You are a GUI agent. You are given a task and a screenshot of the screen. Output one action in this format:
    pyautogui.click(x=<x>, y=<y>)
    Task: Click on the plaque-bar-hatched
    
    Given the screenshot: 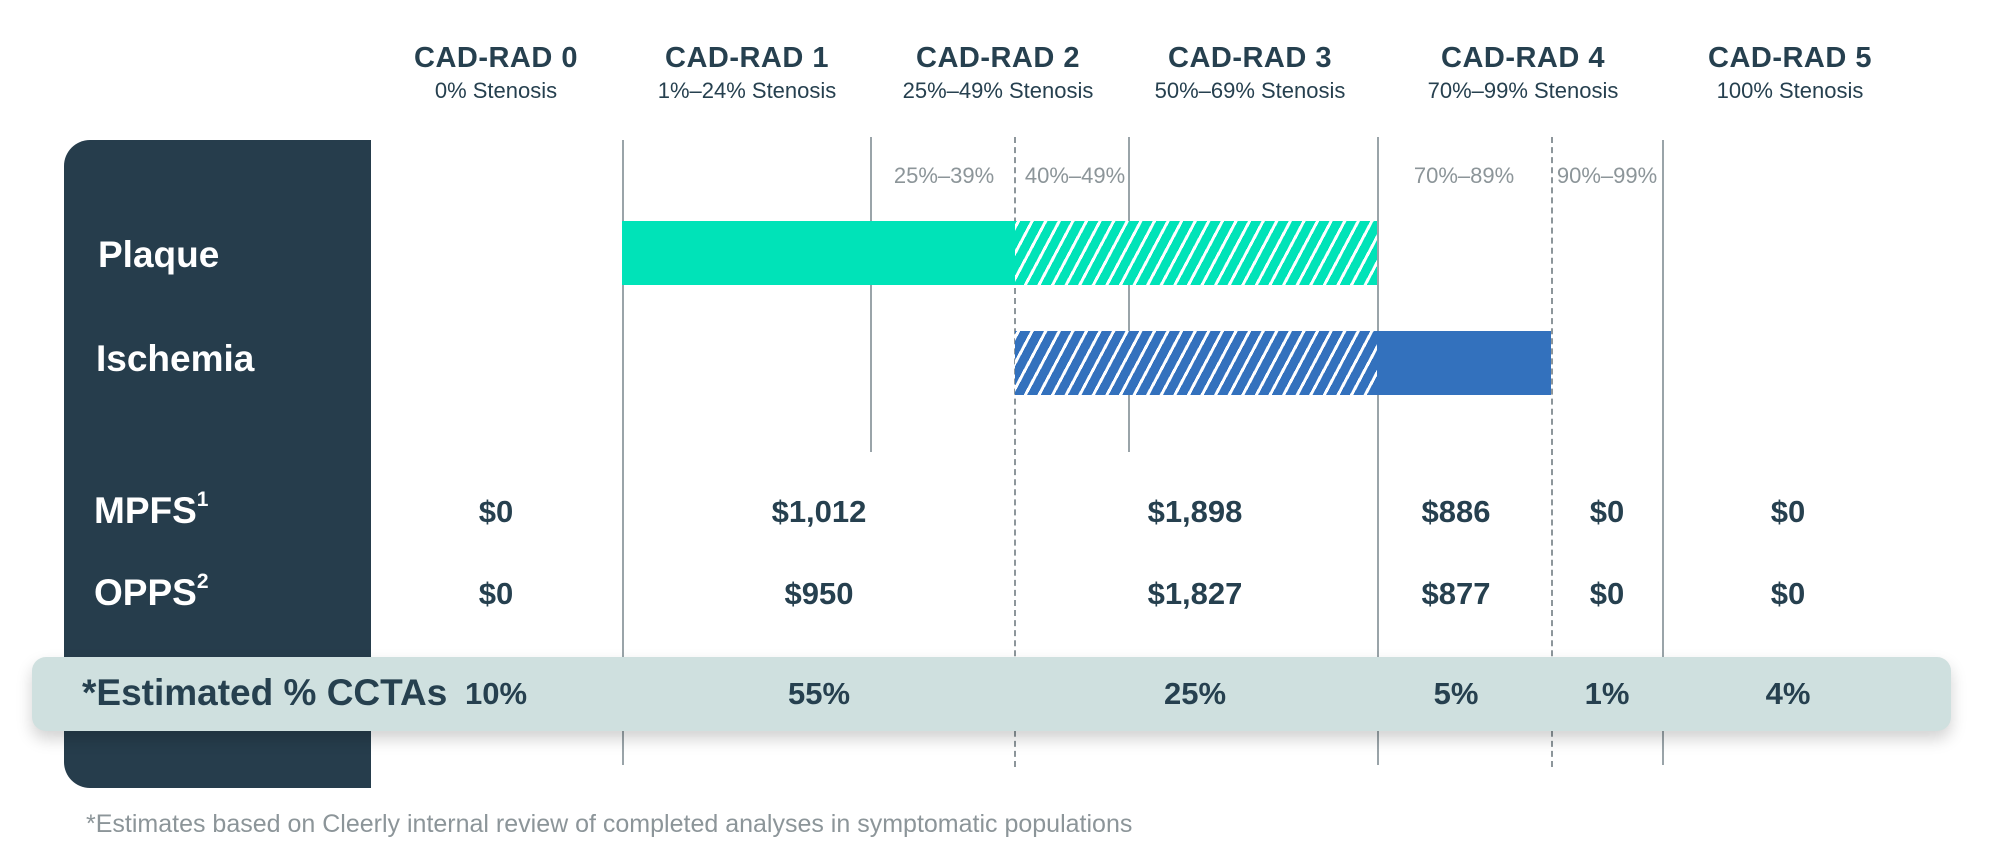 What is the action you would take?
    pyautogui.click(x=1196, y=253)
    